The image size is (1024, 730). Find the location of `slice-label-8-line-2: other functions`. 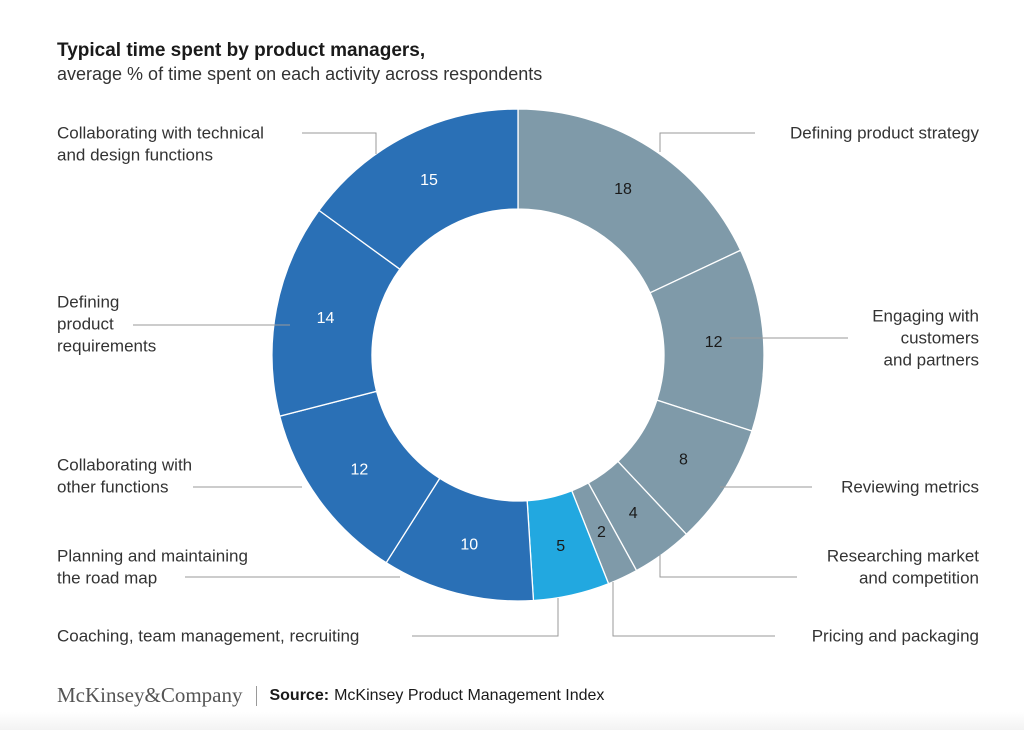

slice-label-8-line-2: other functions is located at coordinates (113, 487).